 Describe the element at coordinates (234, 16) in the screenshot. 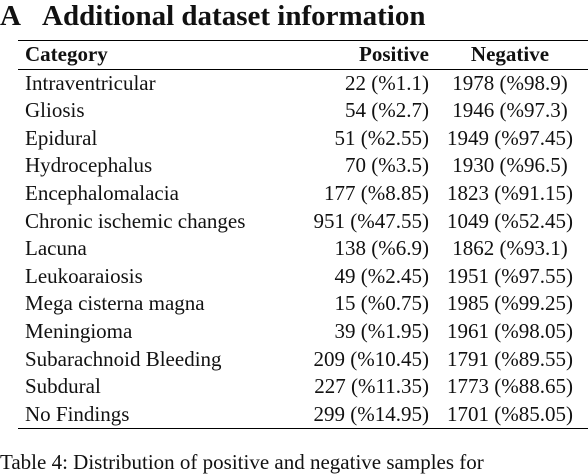

I see `section-title: Additional dataset information` at that location.